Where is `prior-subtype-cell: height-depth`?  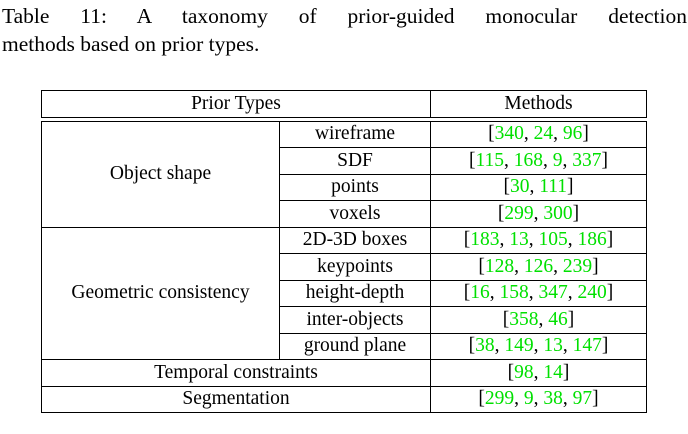
prior-subtype-cell: height-depth is located at coordinates (355, 293).